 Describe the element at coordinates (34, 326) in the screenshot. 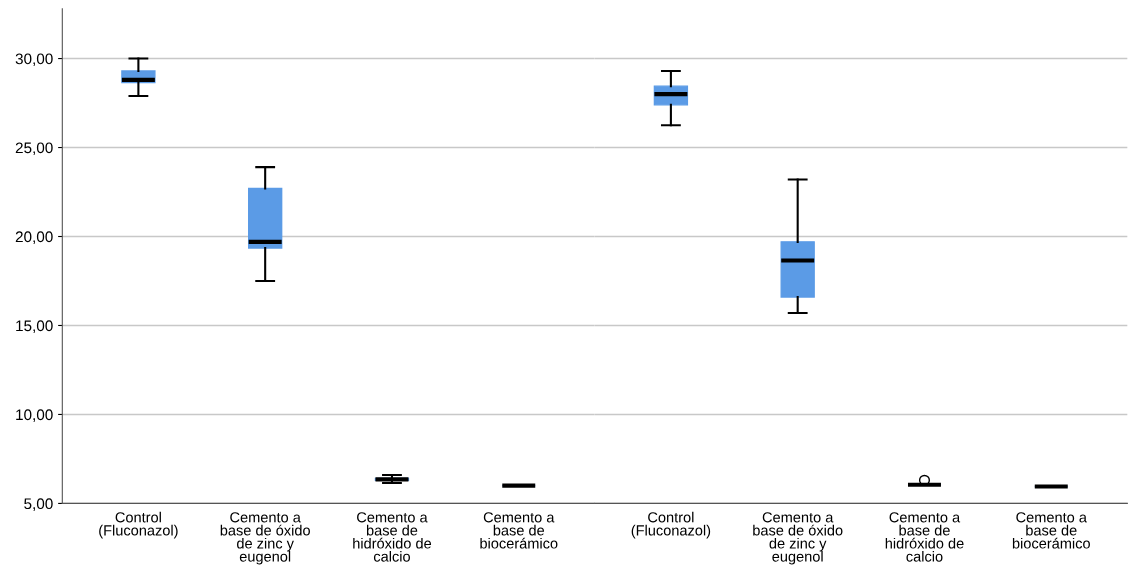

I see `y-tick-label: 15,00` at that location.